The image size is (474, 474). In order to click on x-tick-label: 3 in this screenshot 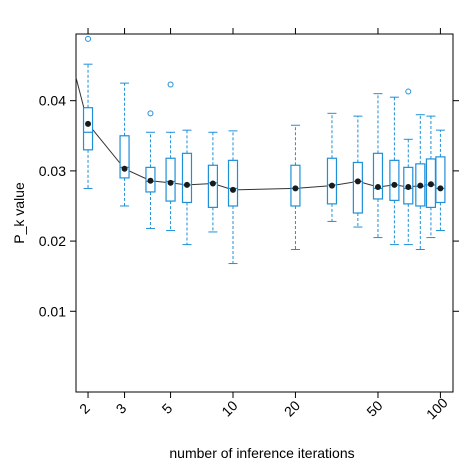, I will do `click(121, 408)`.